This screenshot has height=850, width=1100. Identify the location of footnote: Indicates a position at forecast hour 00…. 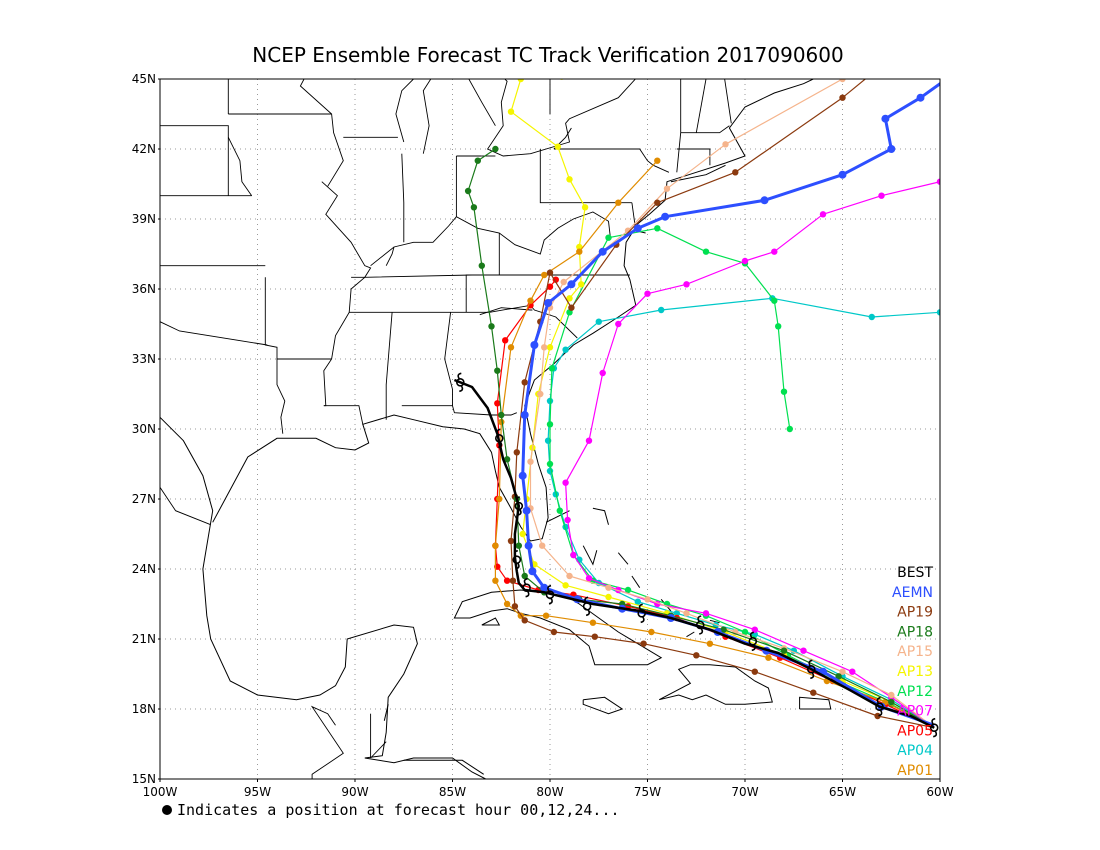
(398, 810).